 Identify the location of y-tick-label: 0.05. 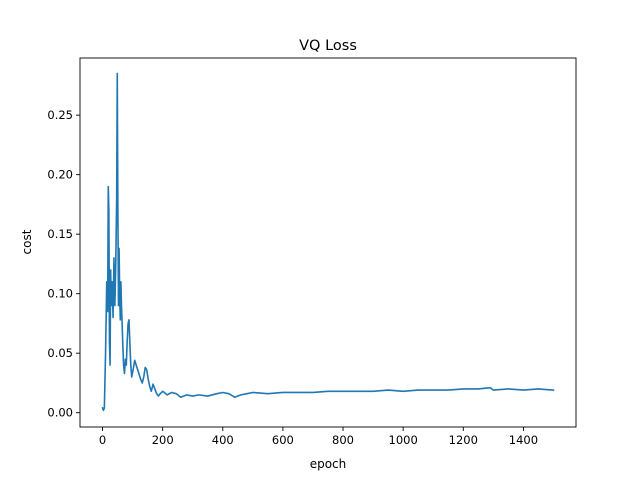
(60, 353).